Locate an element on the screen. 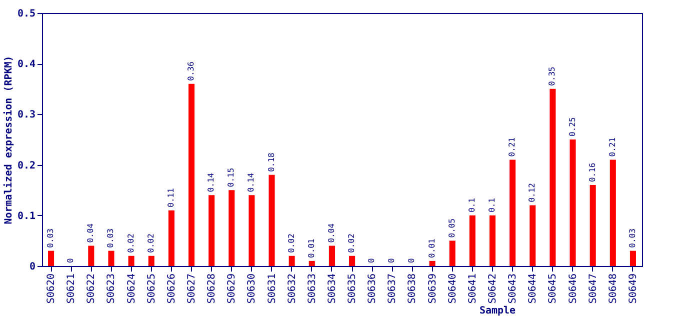 This screenshot has width=690, height=320. x-tick-label: S0643 is located at coordinates (513, 289).